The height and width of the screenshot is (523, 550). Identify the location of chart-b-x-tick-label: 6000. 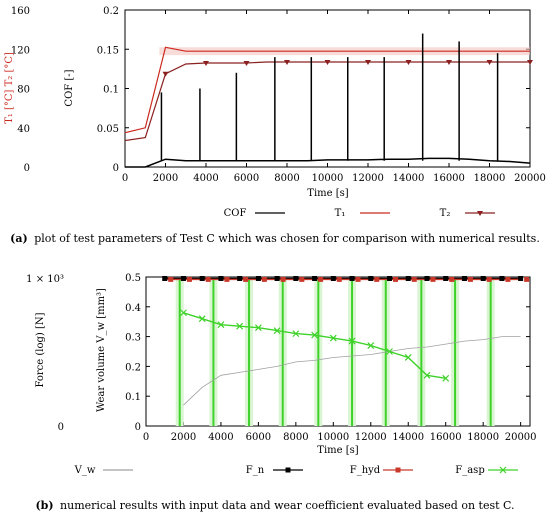
(258, 437).